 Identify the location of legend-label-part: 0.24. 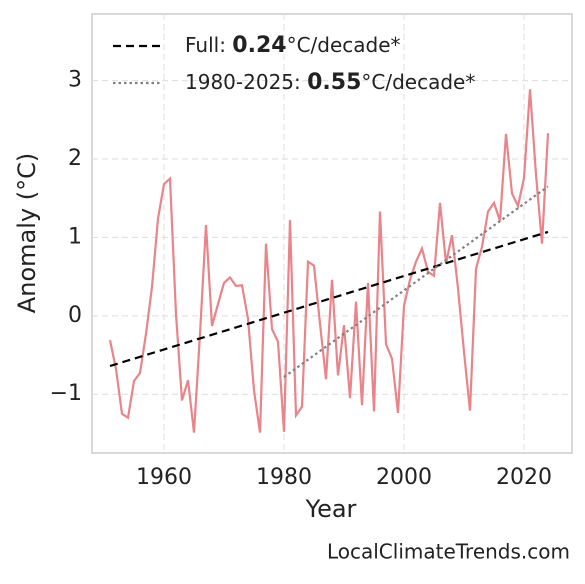
(259, 45).